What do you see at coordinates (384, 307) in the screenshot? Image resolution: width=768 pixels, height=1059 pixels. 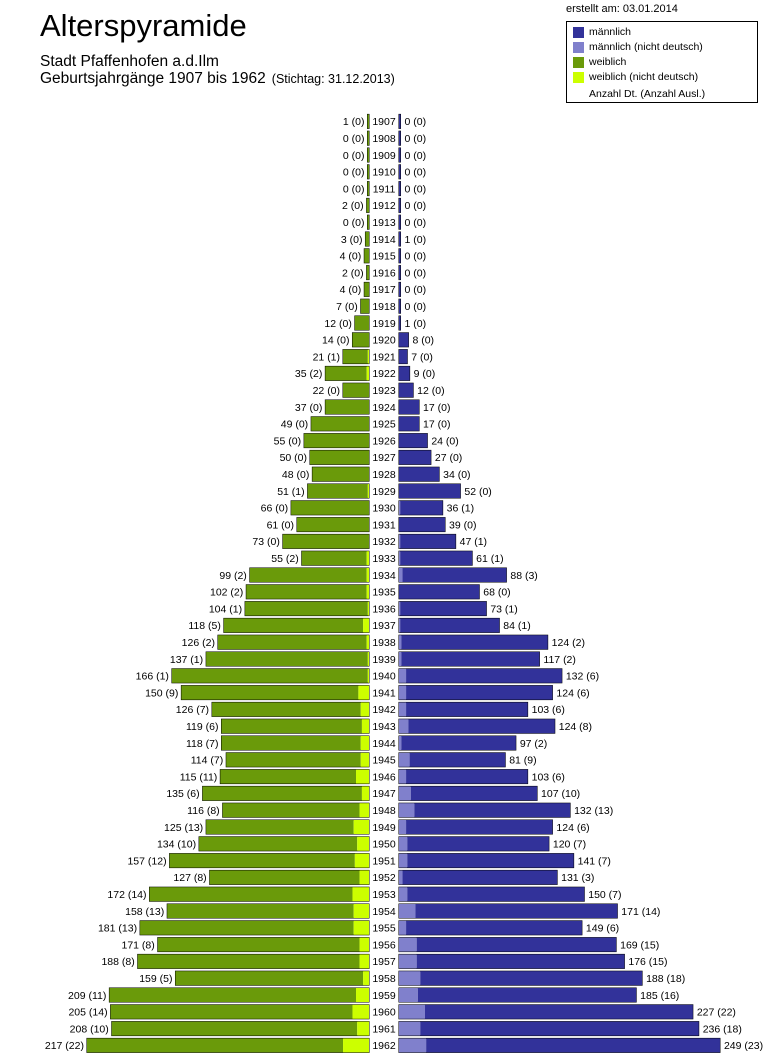 I see `year-label: 1918` at bounding box center [384, 307].